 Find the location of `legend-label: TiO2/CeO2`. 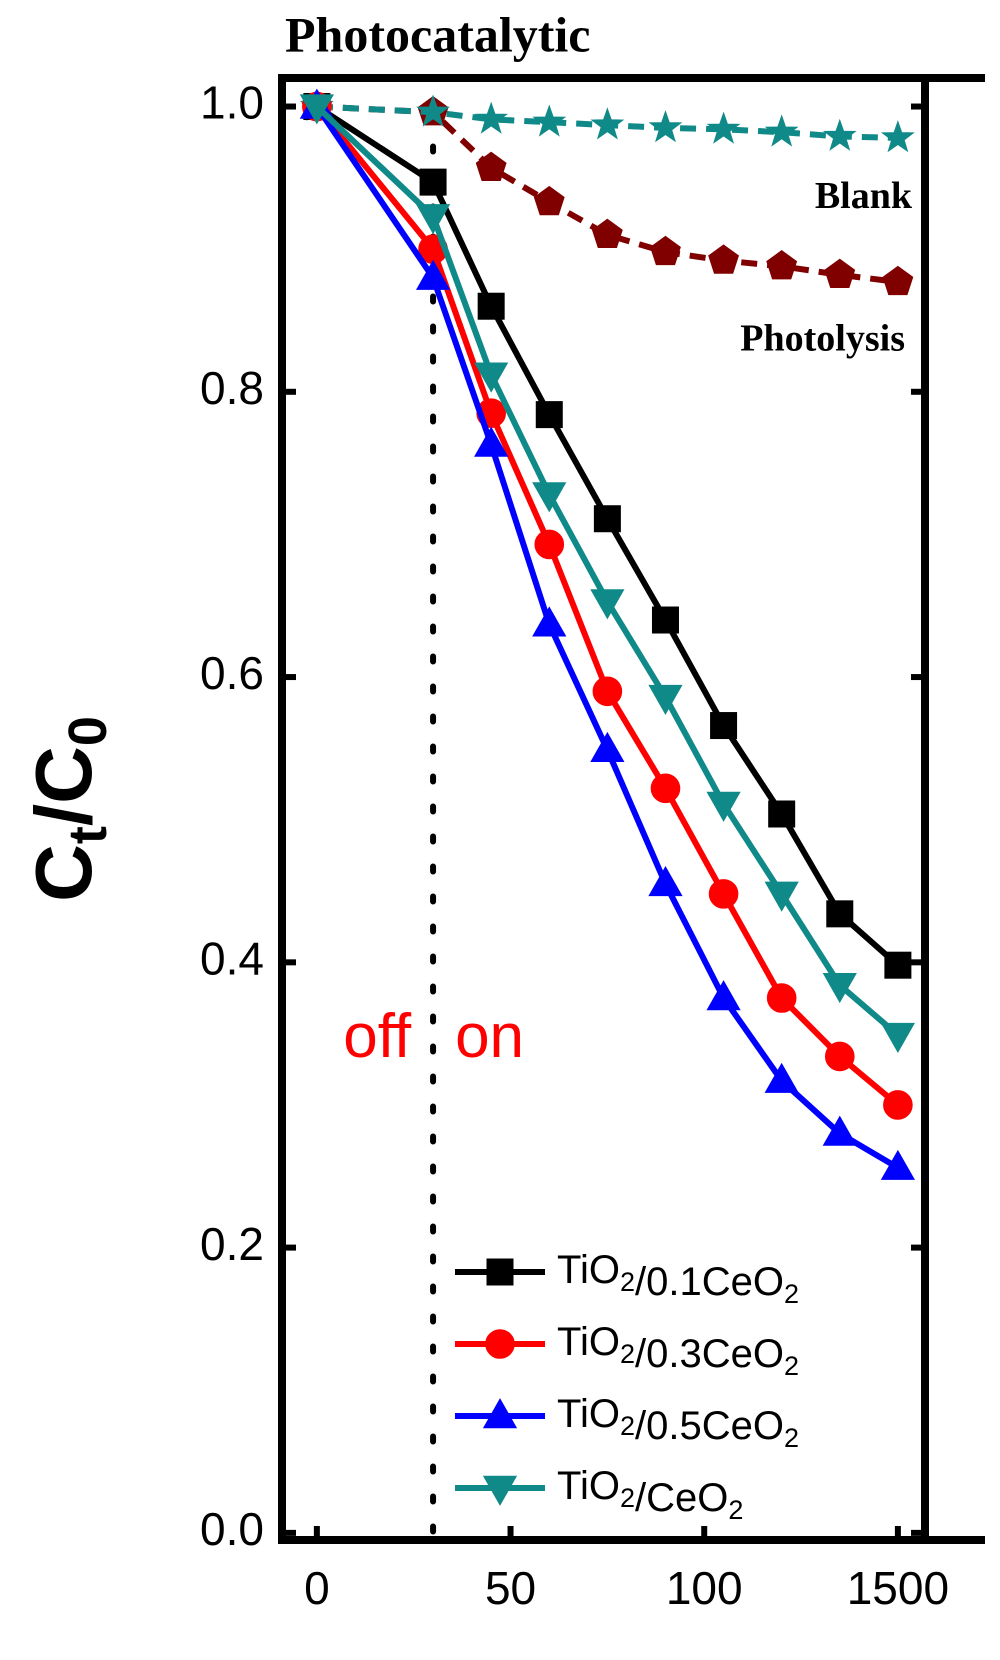

legend-label: TiO2/CeO2 is located at coordinates (650, 1495).